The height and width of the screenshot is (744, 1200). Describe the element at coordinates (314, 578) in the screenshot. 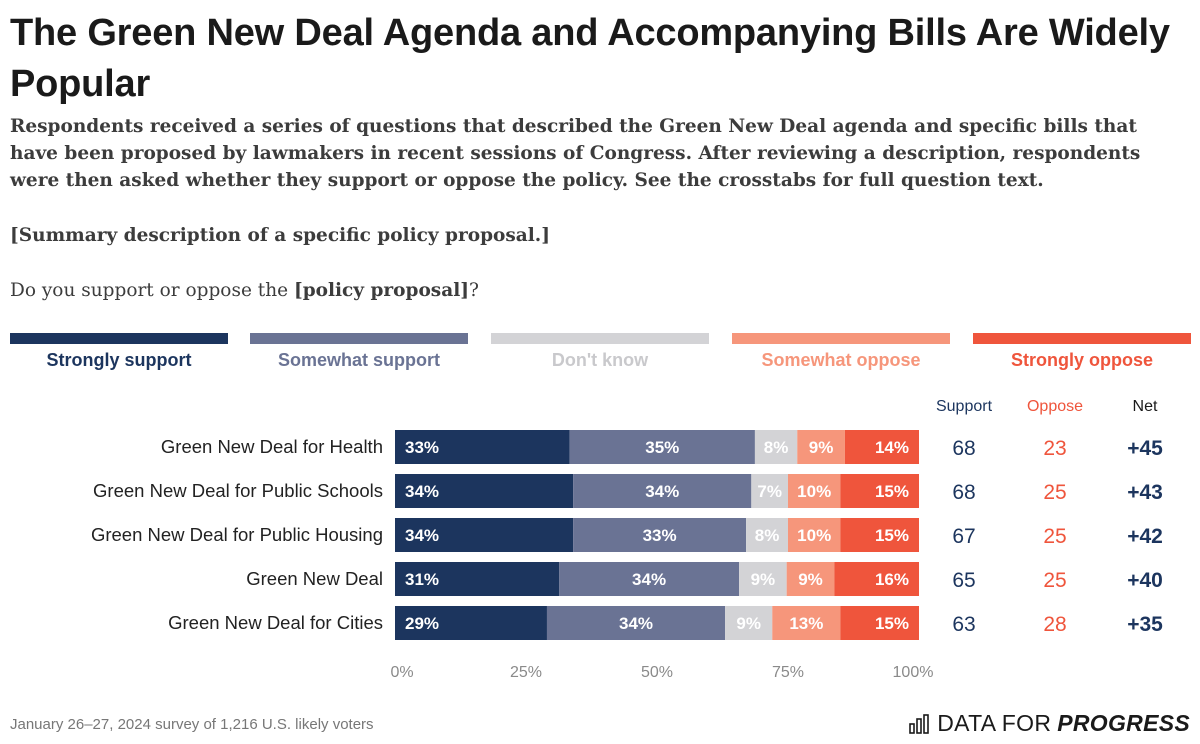

I see `category-label: Green New Deal` at that location.